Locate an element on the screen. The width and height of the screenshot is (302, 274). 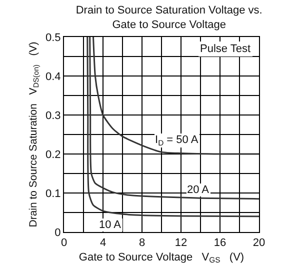
x-tick-label: 8 is located at coordinates (142, 243).